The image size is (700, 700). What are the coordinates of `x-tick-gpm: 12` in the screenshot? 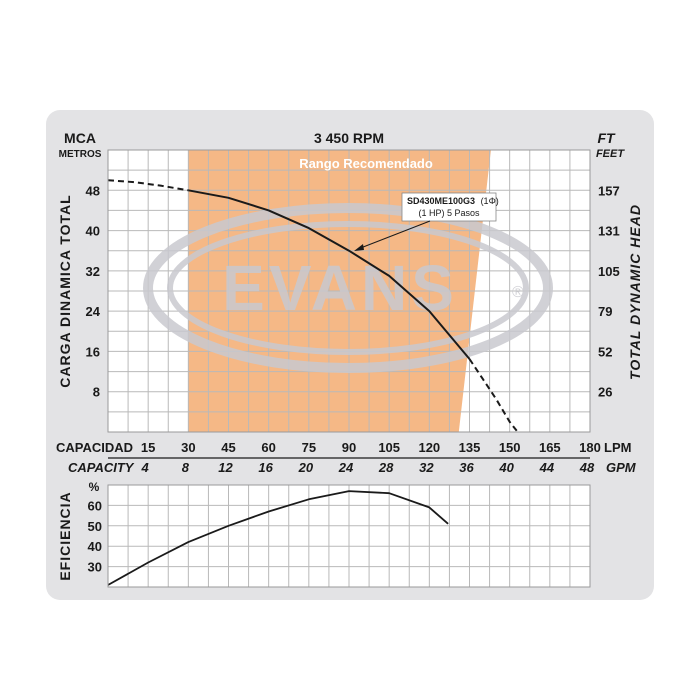 It's located at (225, 467).